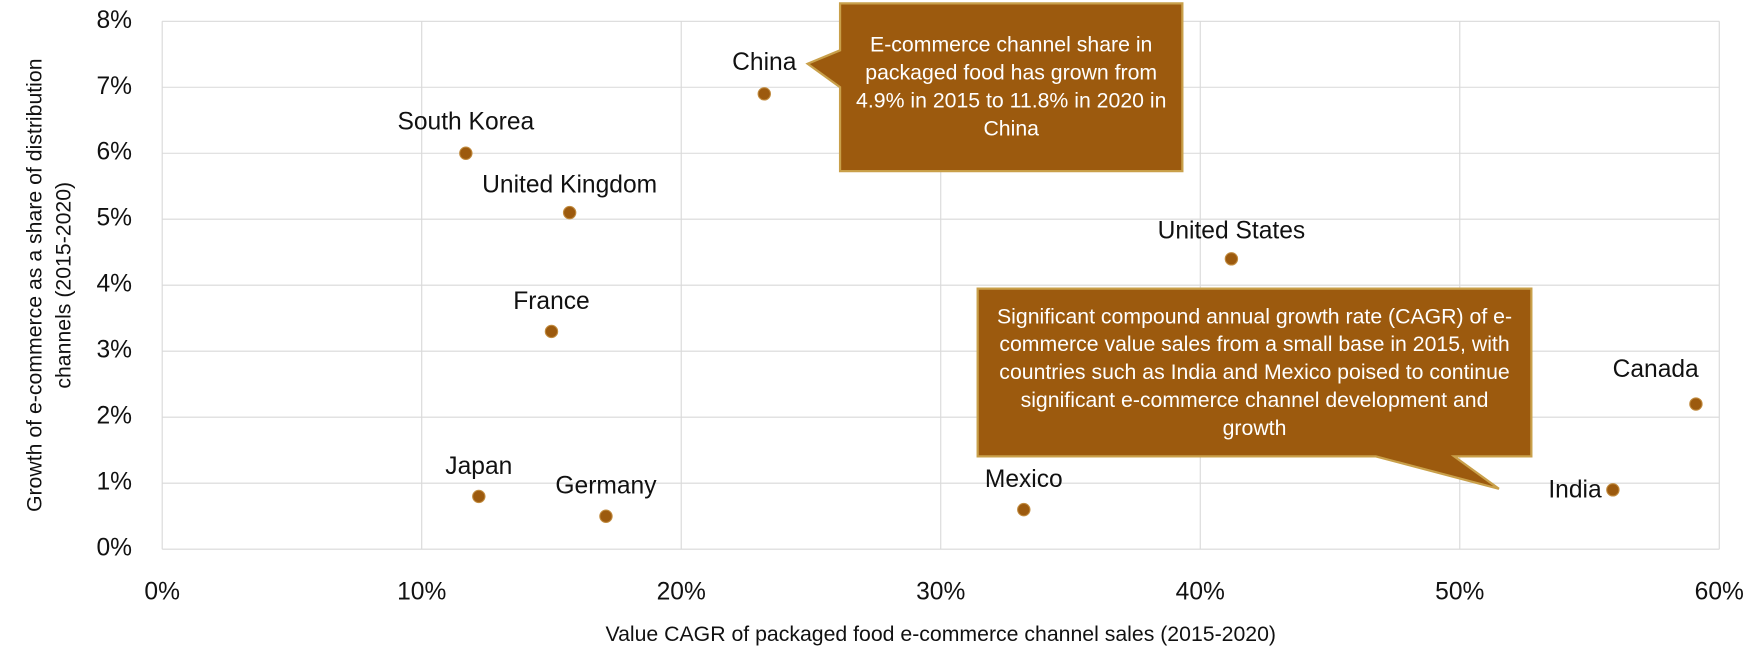 The width and height of the screenshot is (1754, 649). I want to click on x-tick-label: 50%, so click(1459, 591).